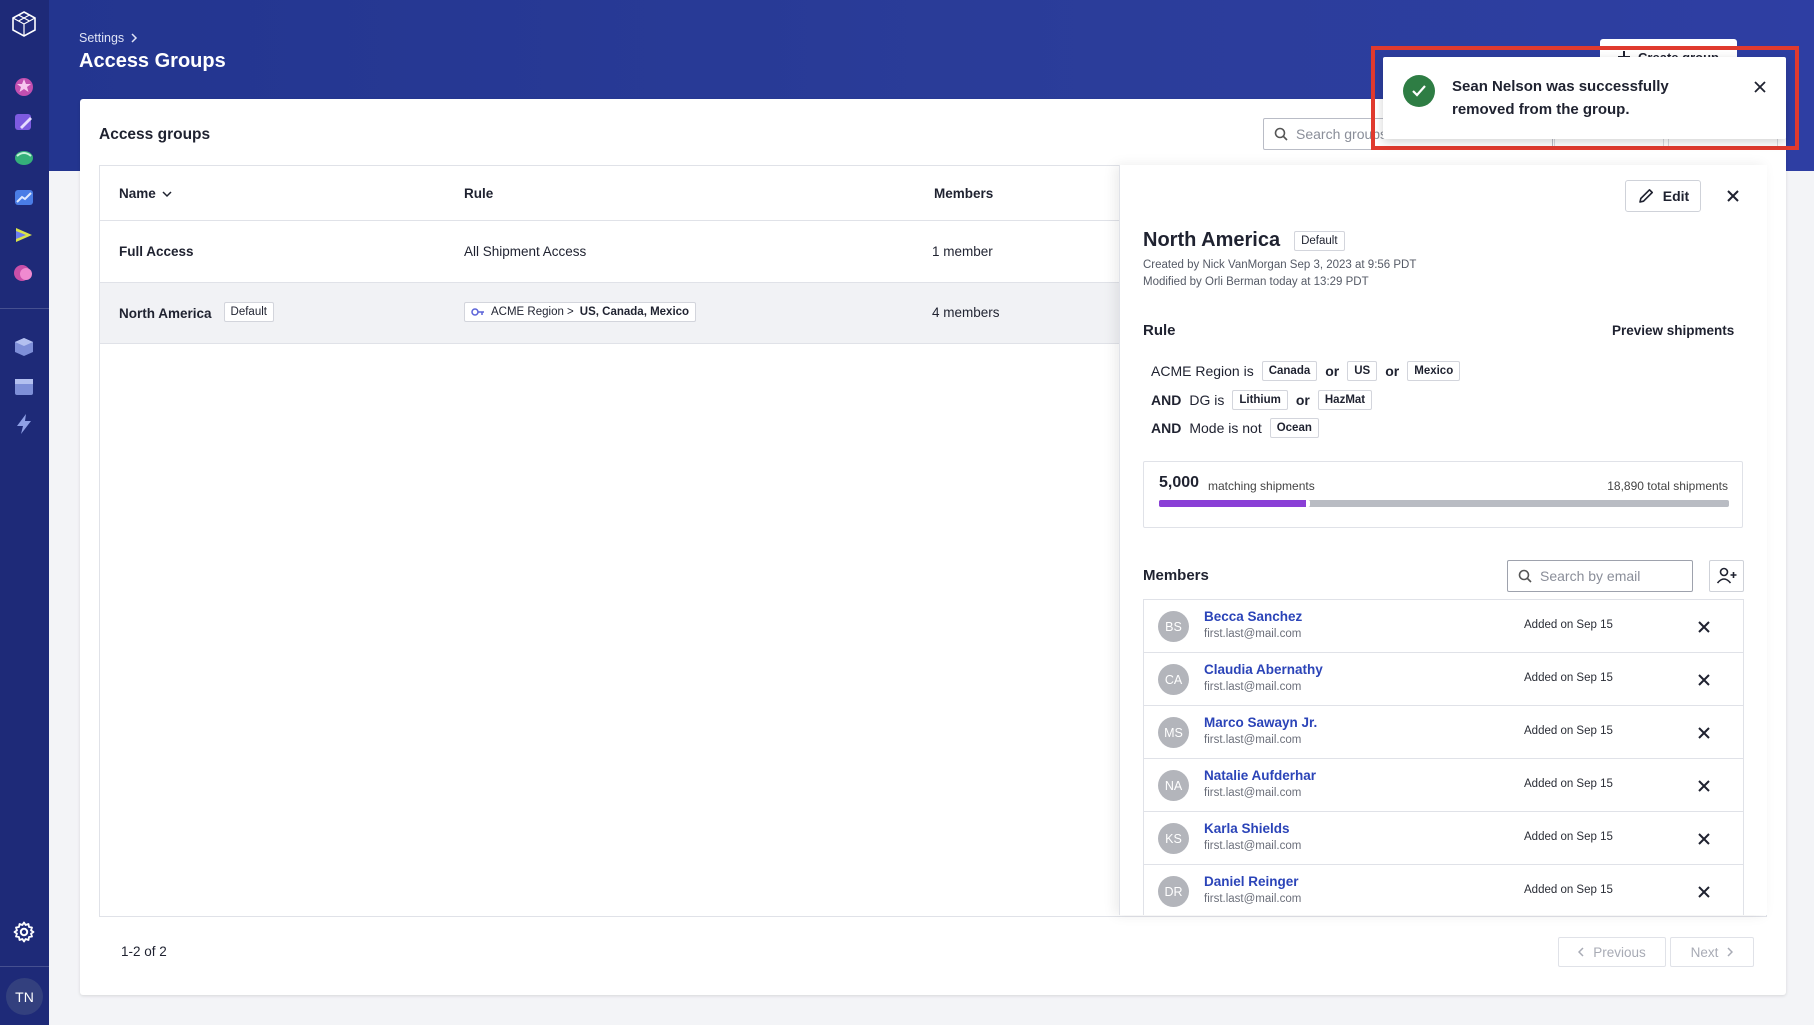  I want to click on pen-icon, so click(24, 122).